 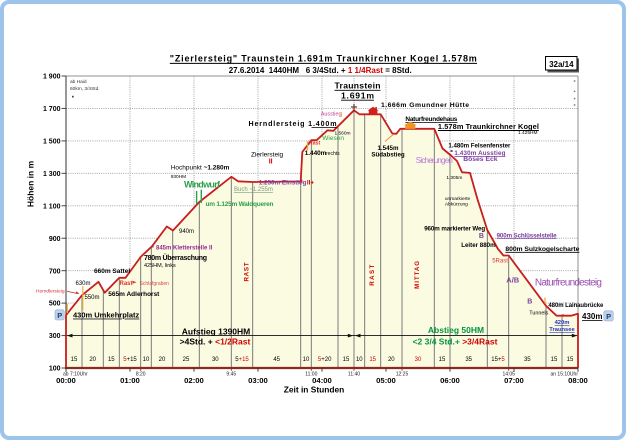 I want to click on svg-text: 425HM, links, so click(x=160, y=266).